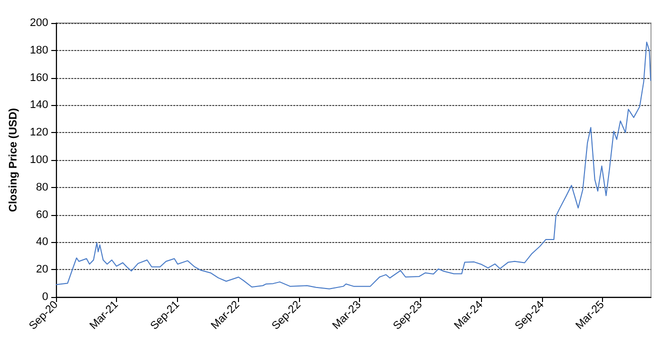 This screenshot has height=345, width=668. I want to click on y-tick-label: 40, so click(42, 242).